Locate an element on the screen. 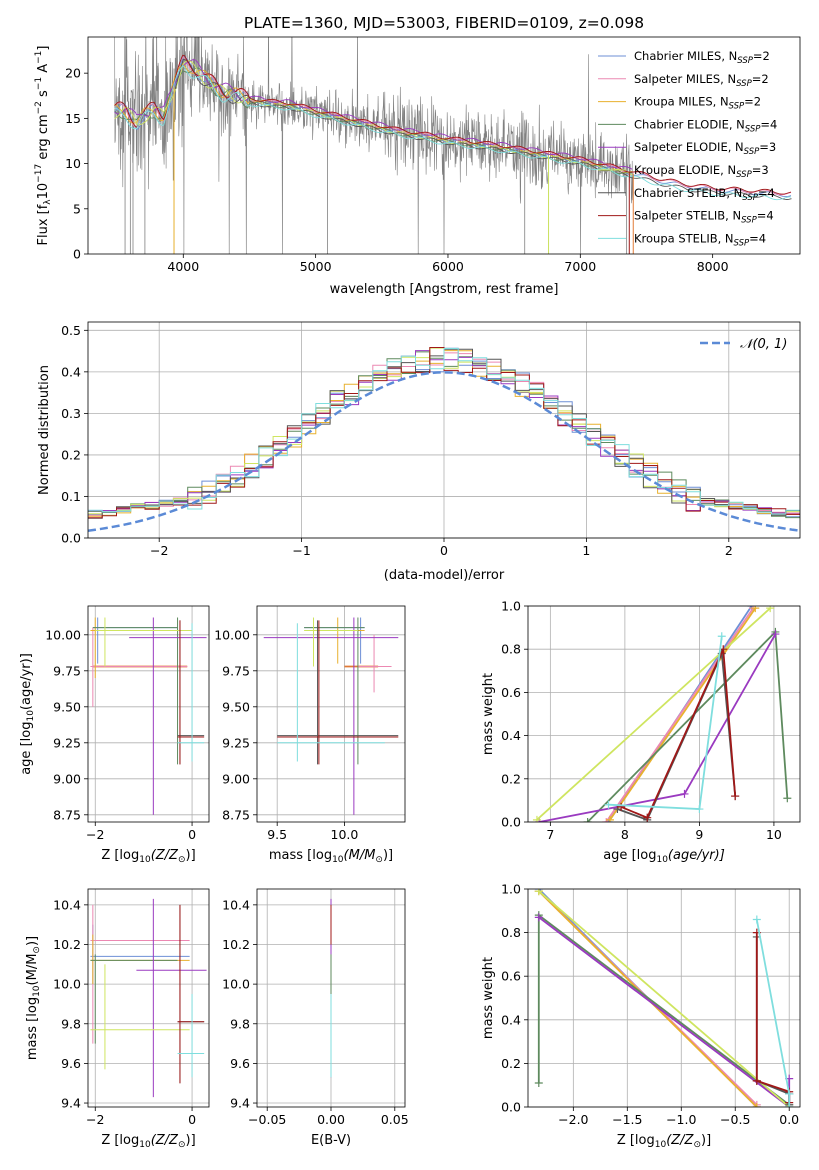  gaussian-curve is located at coordinates (444, 451).